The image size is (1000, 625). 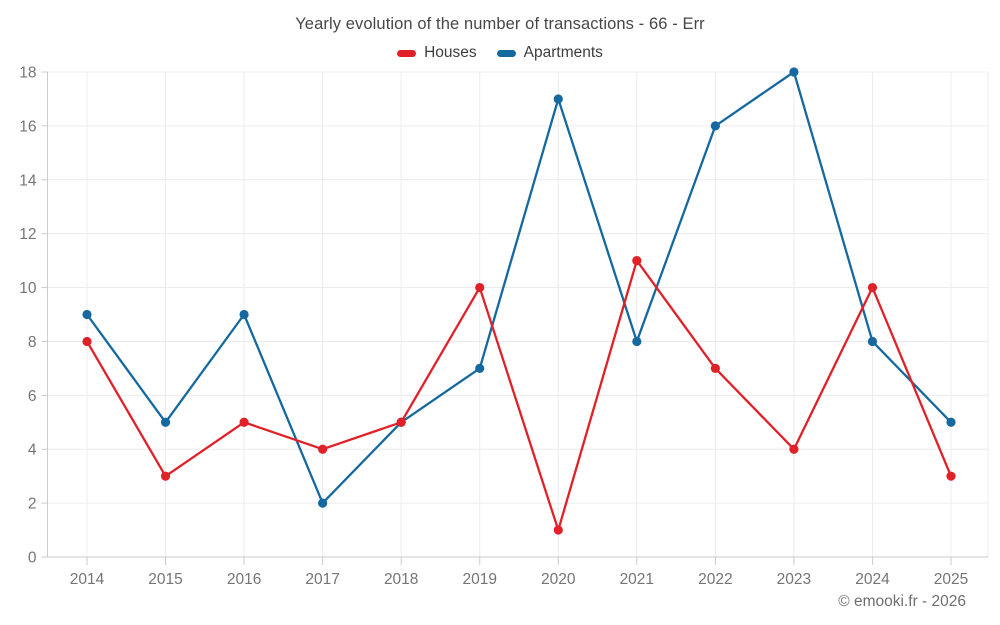 What do you see at coordinates (558, 579) in the screenshot?
I see `svg-text: 2020` at bounding box center [558, 579].